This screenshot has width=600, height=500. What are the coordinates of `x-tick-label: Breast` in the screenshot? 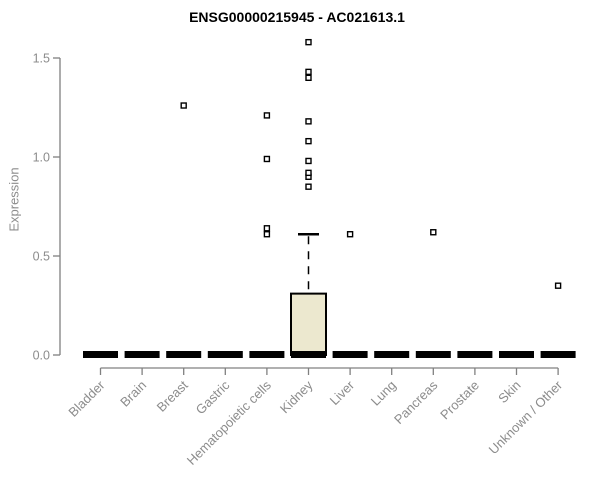 It's located at (172, 395).